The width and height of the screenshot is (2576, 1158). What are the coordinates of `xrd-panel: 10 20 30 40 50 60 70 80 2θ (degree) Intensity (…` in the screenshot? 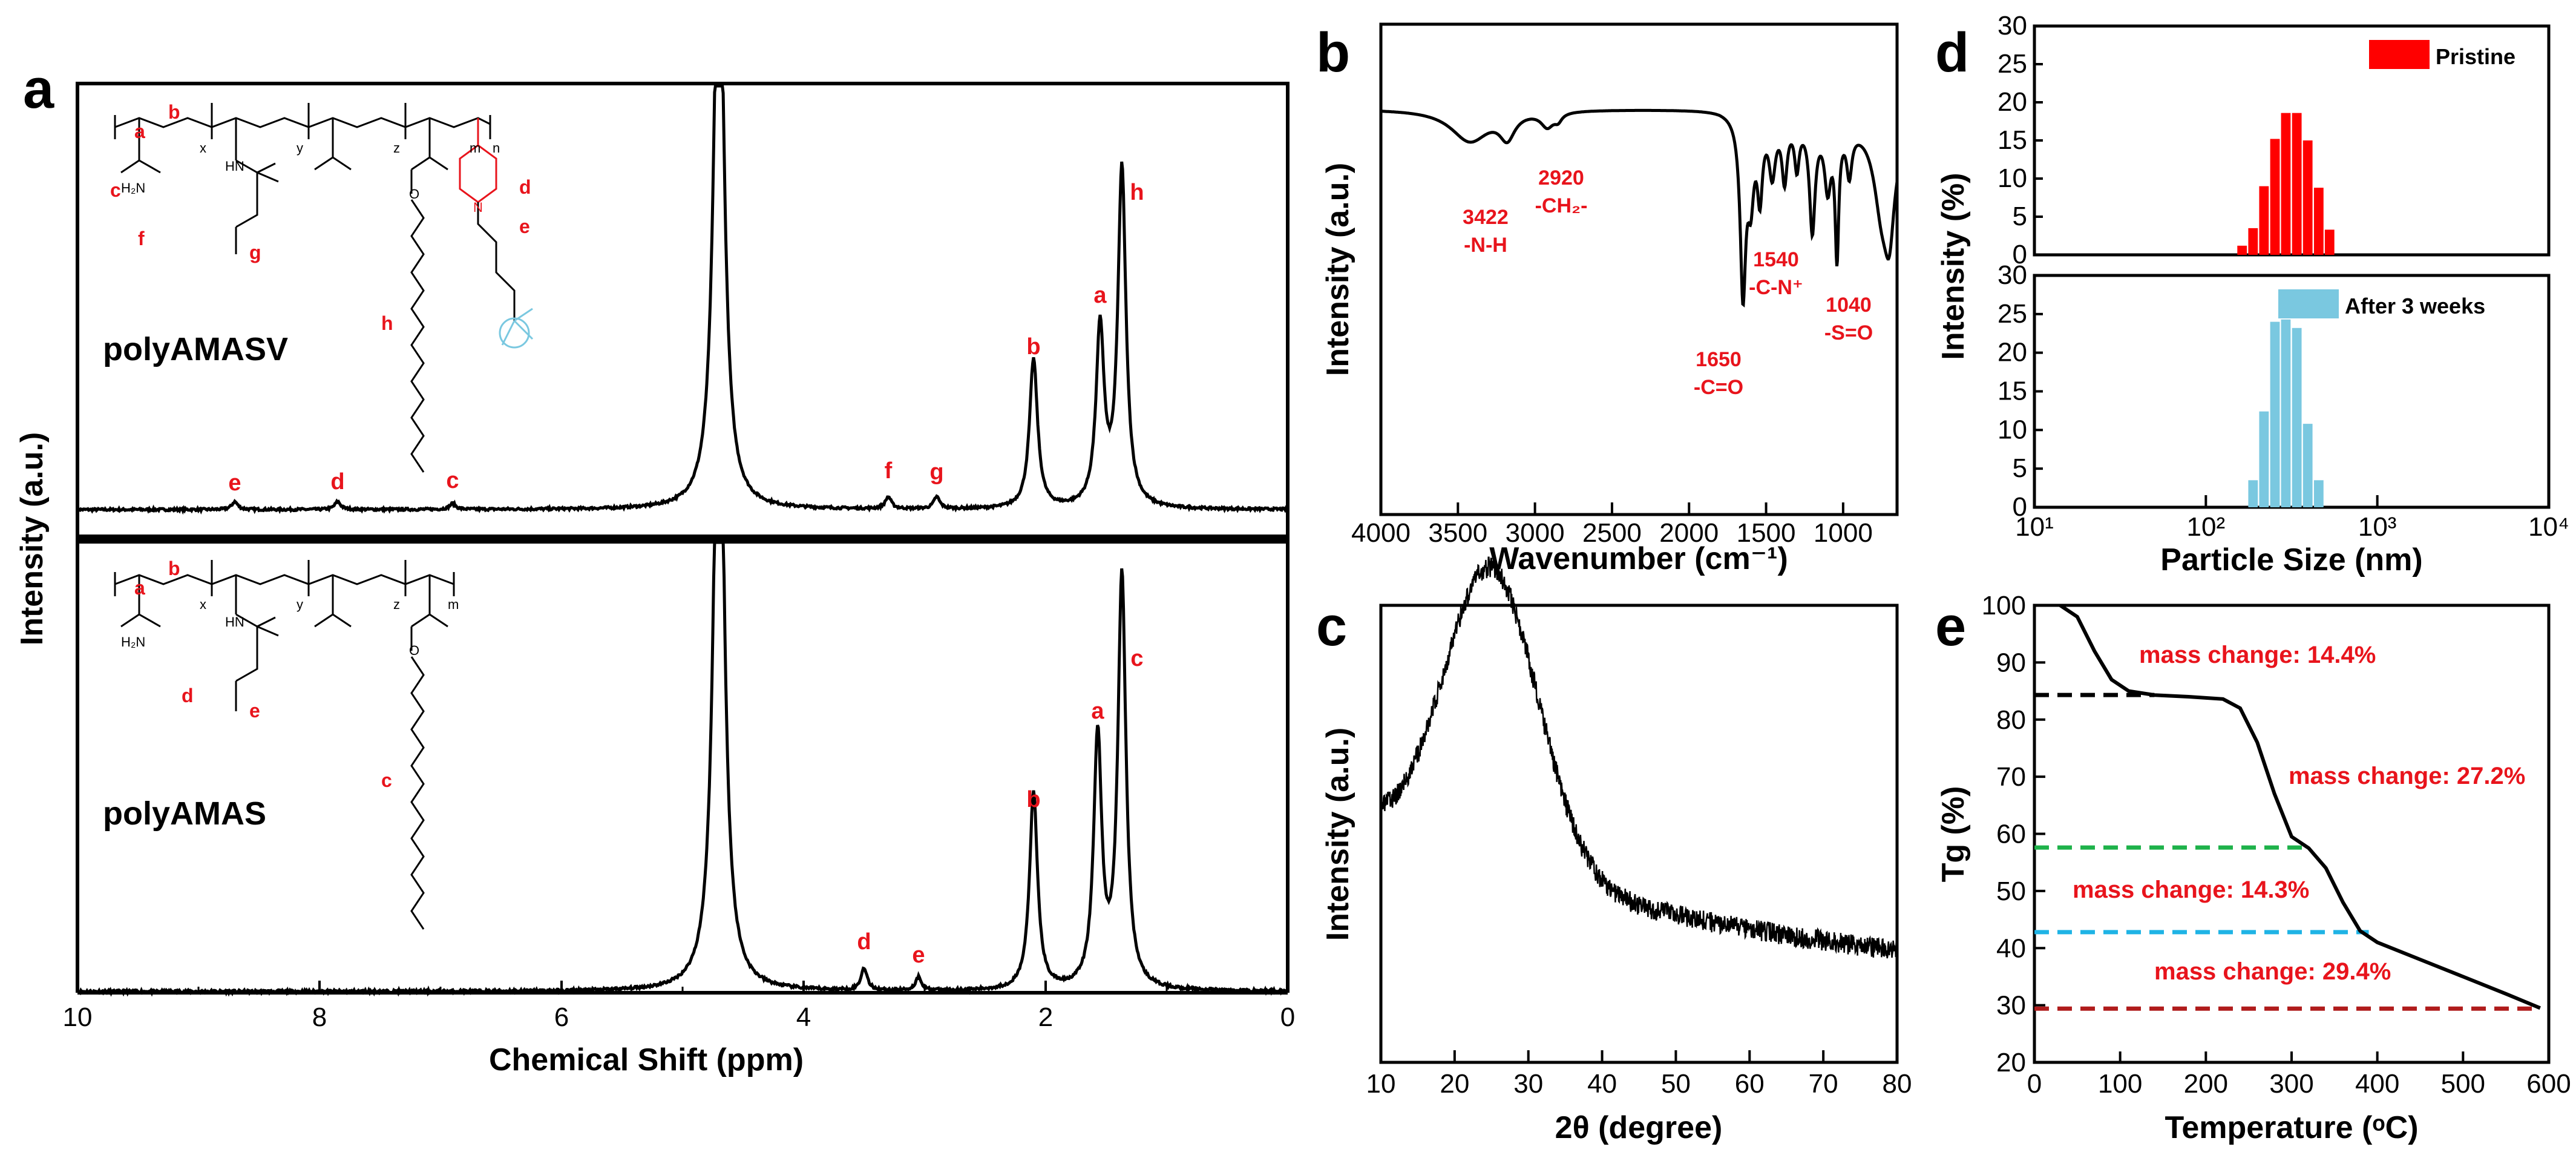 It's located at (1616, 851).